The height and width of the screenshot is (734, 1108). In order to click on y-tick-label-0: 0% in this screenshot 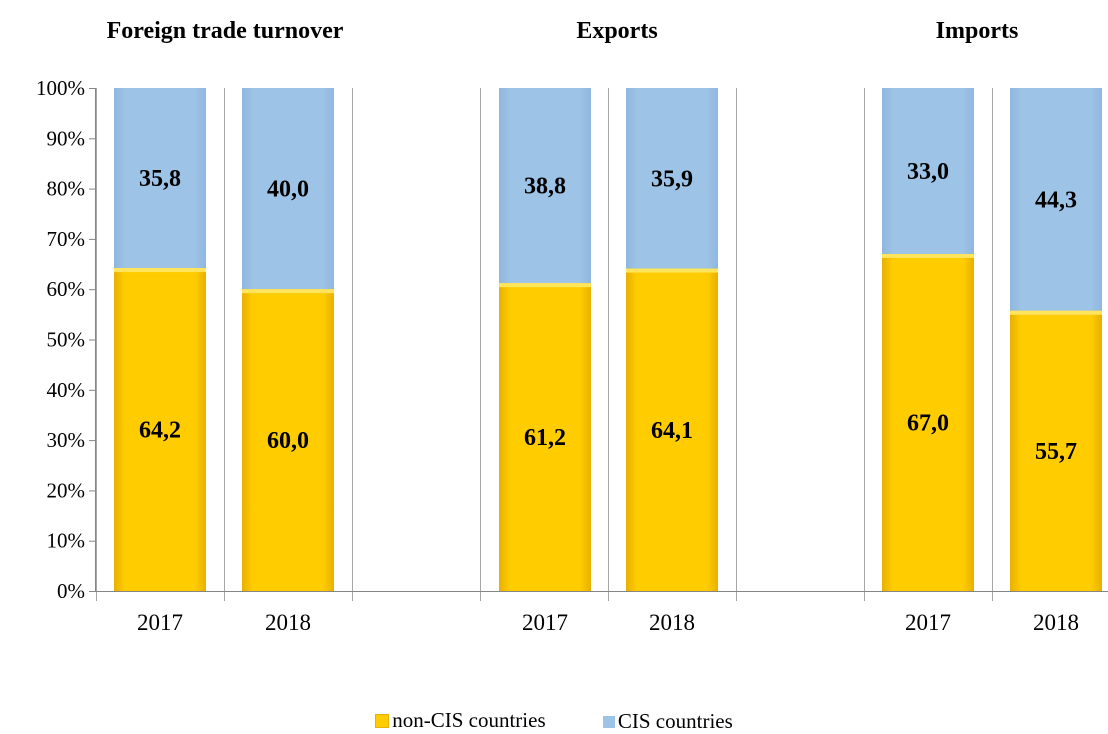, I will do `click(71, 591)`.